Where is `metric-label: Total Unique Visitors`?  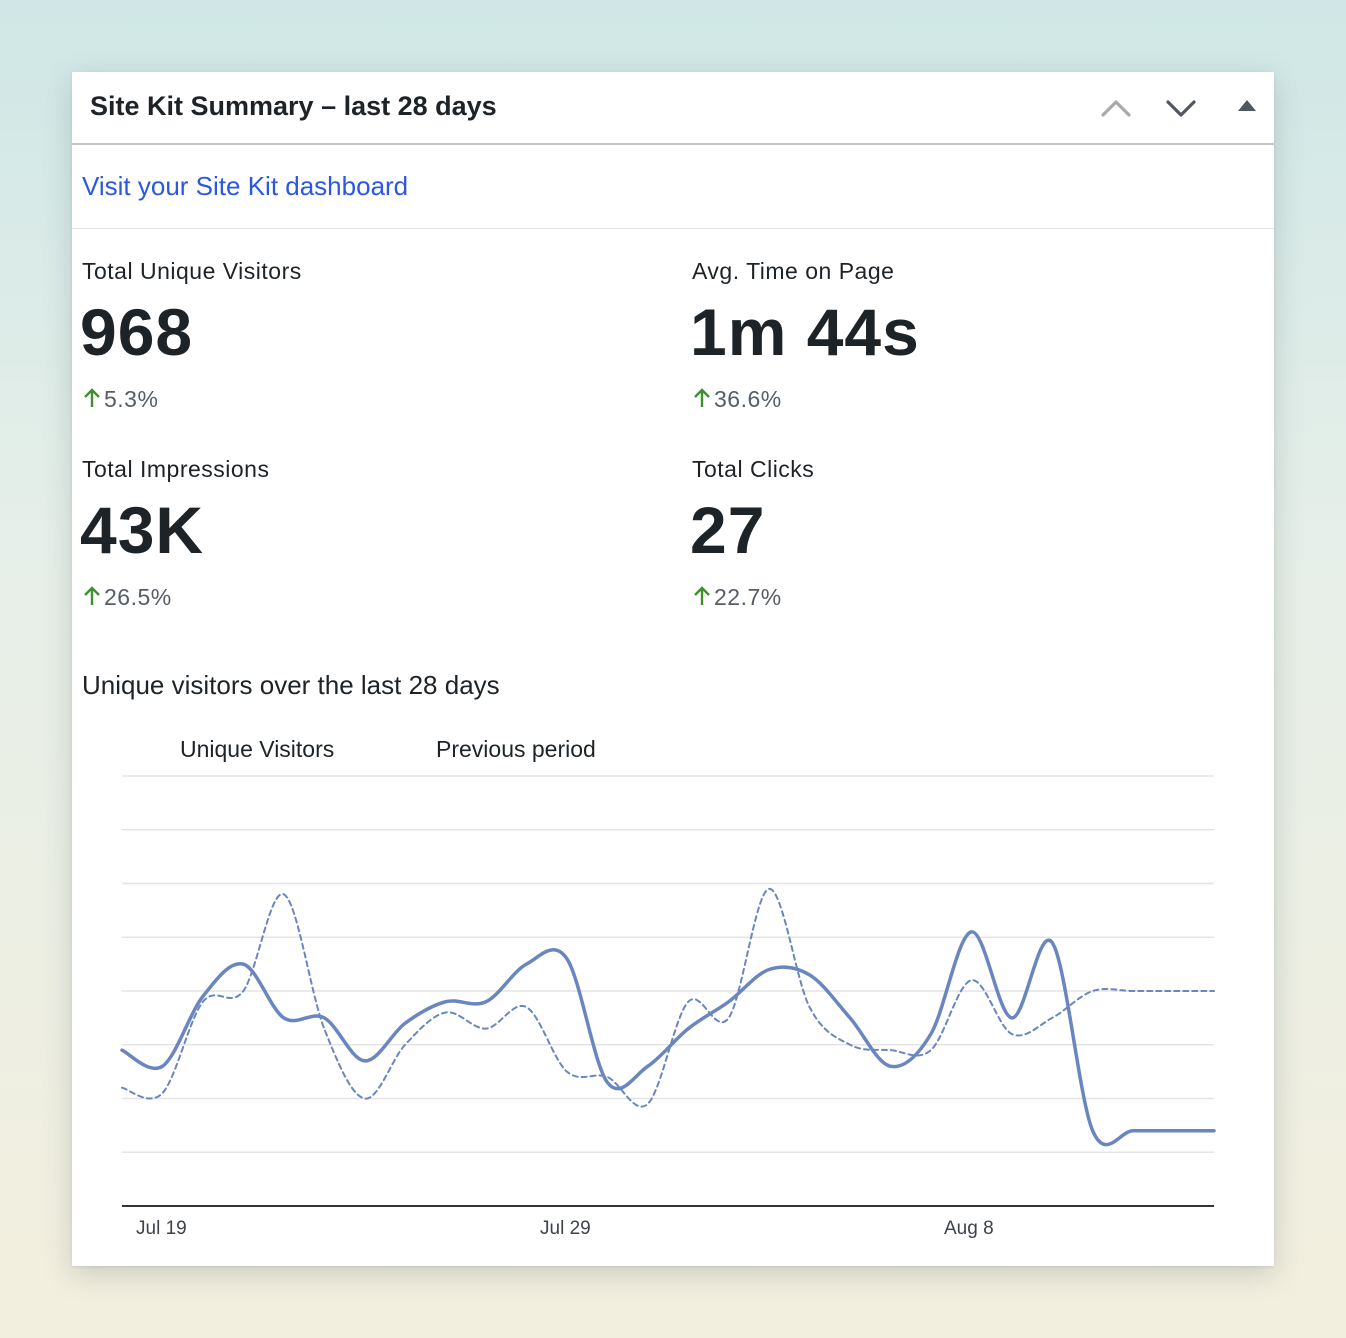 metric-label: Total Unique Visitors is located at coordinates (192, 271).